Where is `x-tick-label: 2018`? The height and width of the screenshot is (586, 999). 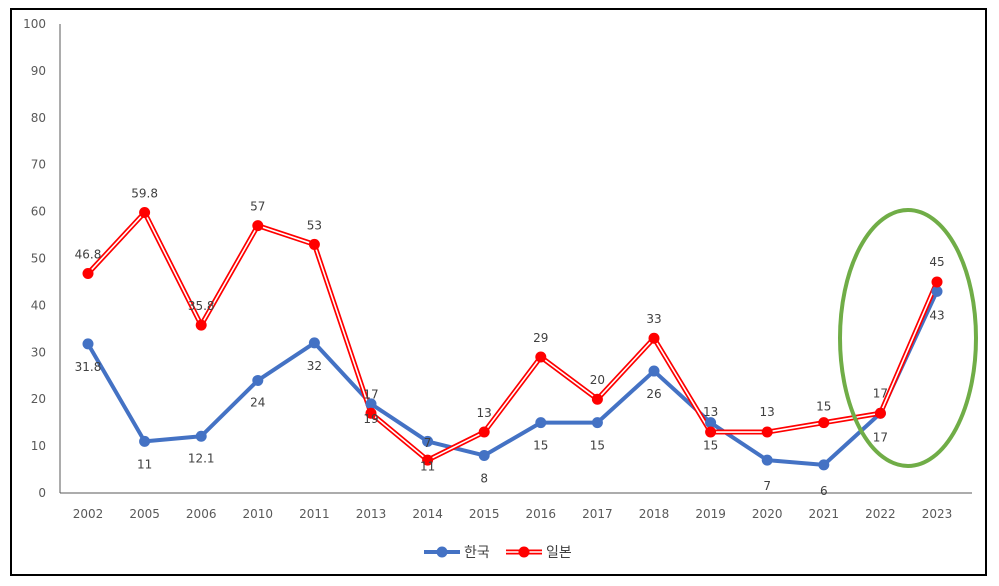 x-tick-label: 2018 is located at coordinates (654, 514).